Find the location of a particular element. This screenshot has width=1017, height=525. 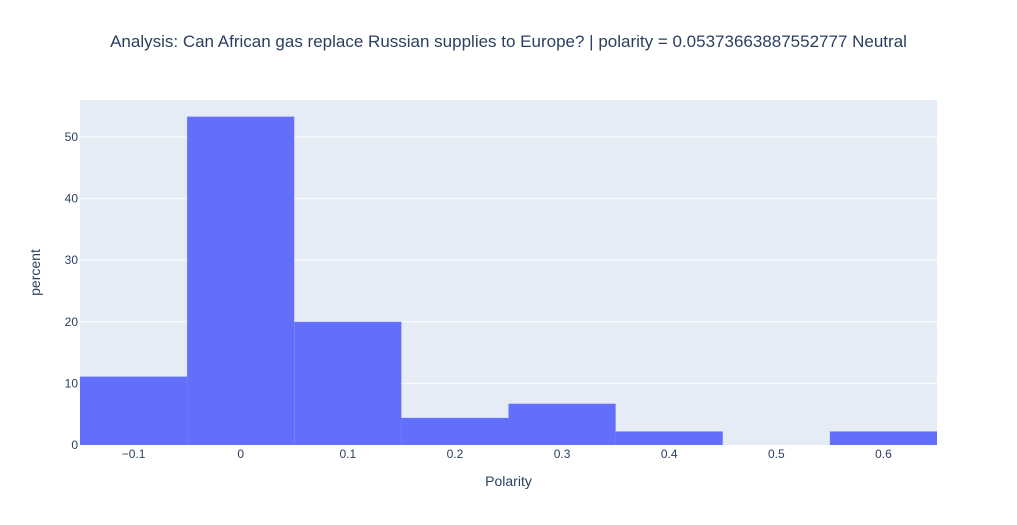

y-axis-title: percent is located at coordinates (35, 272).